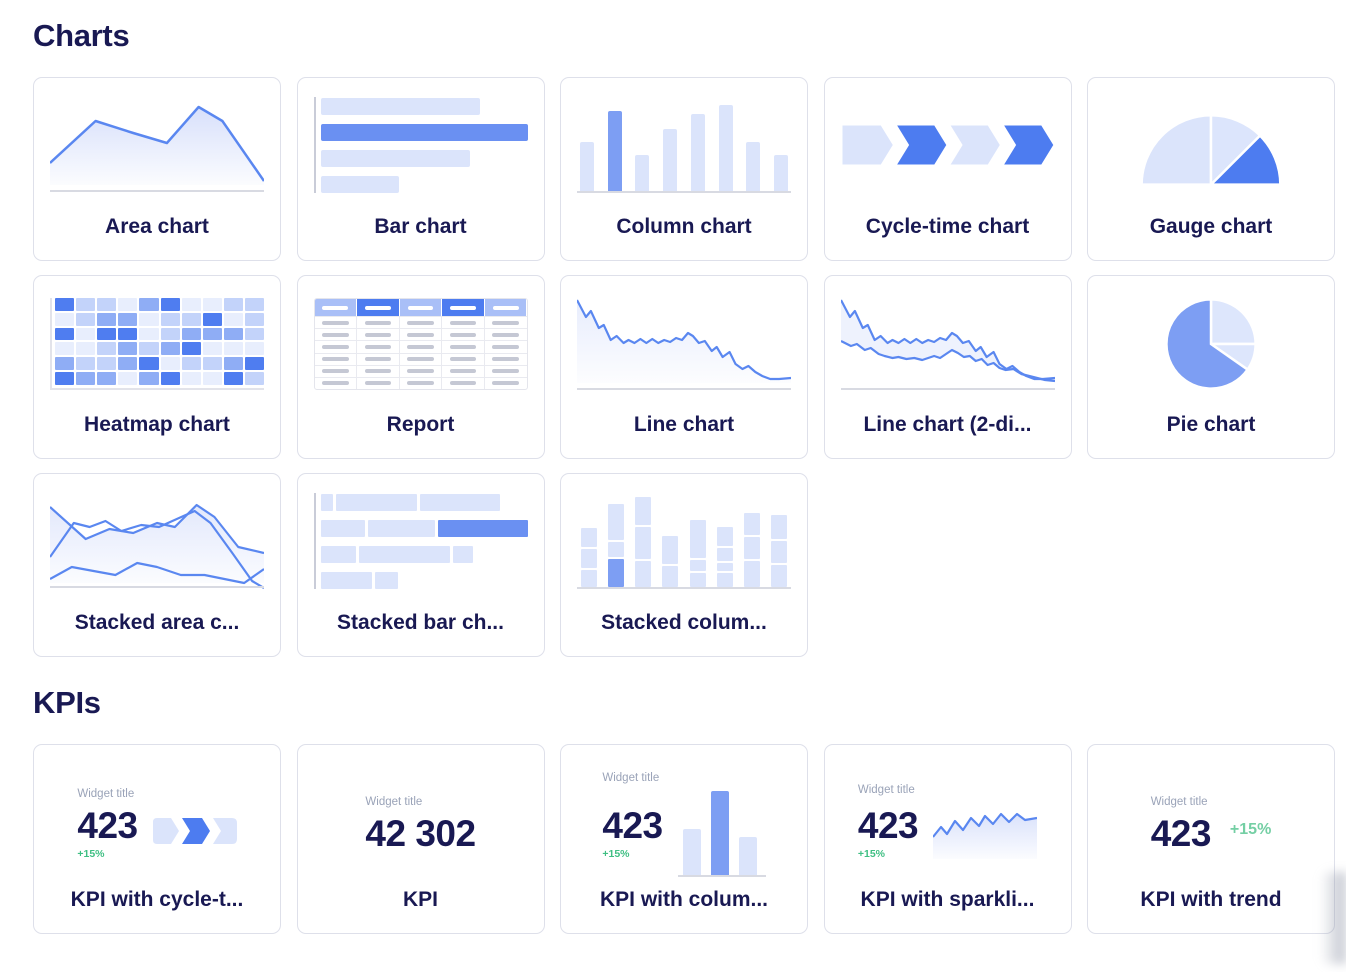  Describe the element at coordinates (1211, 226) in the screenshot. I see `card-label: Gauge chart` at that location.